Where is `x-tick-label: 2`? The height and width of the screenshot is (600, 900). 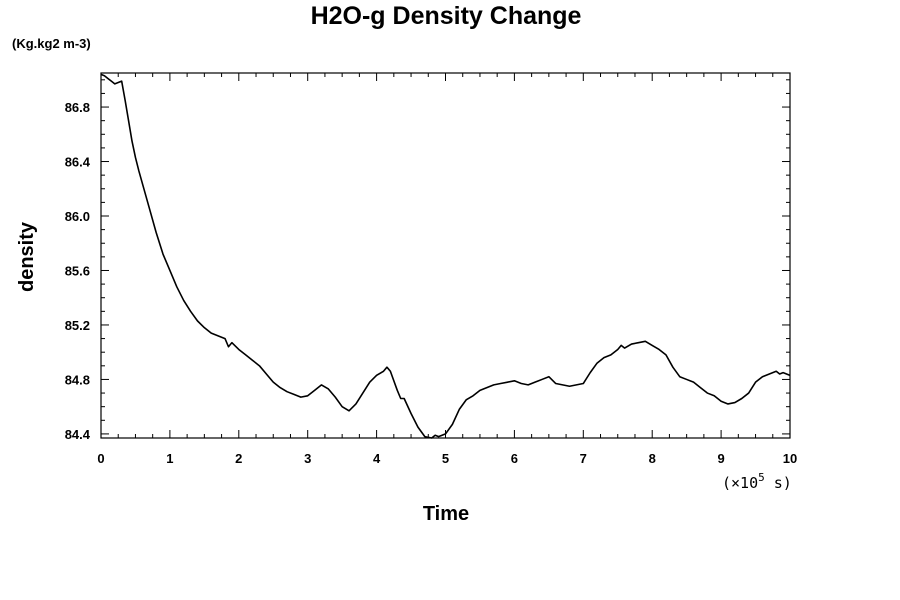 x-tick-label: 2 is located at coordinates (238, 458).